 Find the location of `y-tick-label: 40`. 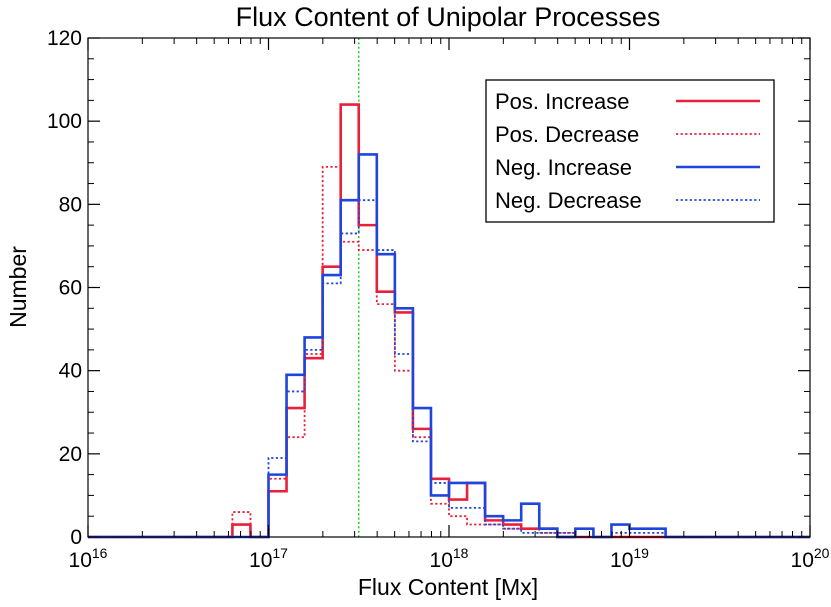

y-tick-label: 40 is located at coordinates (70, 371).